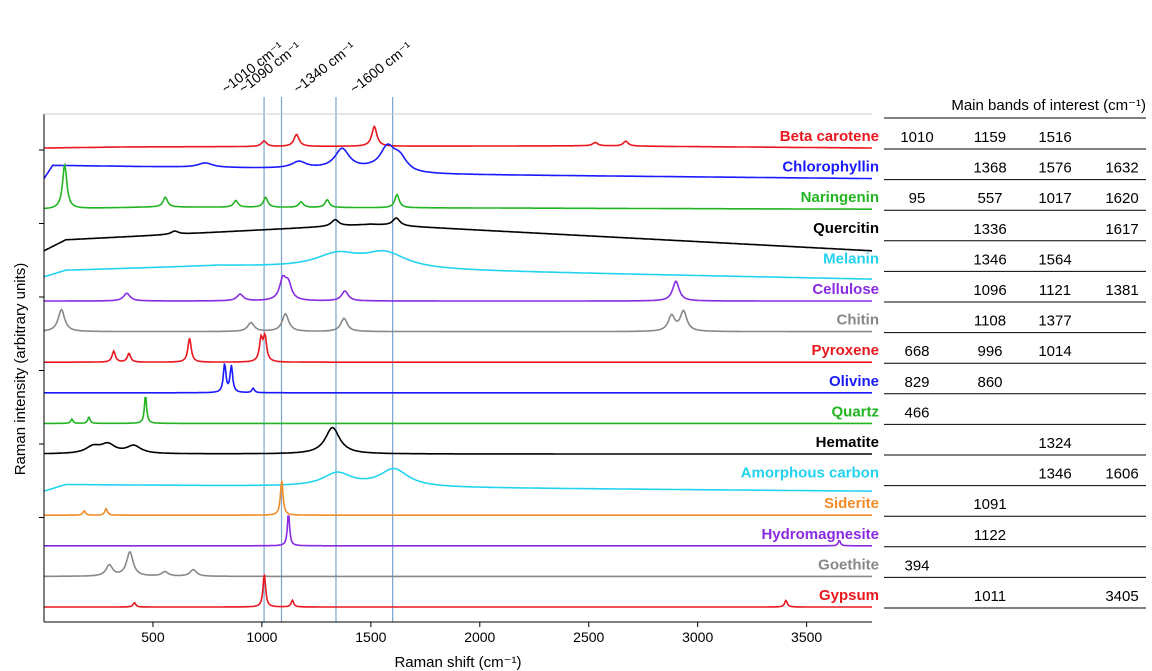  Describe the element at coordinates (916, 565) in the screenshot. I see `band-value: 394` at that location.